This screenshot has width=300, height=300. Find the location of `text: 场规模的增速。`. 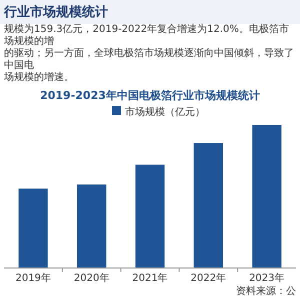

text: 场规模的增速。 is located at coordinates (39, 78).